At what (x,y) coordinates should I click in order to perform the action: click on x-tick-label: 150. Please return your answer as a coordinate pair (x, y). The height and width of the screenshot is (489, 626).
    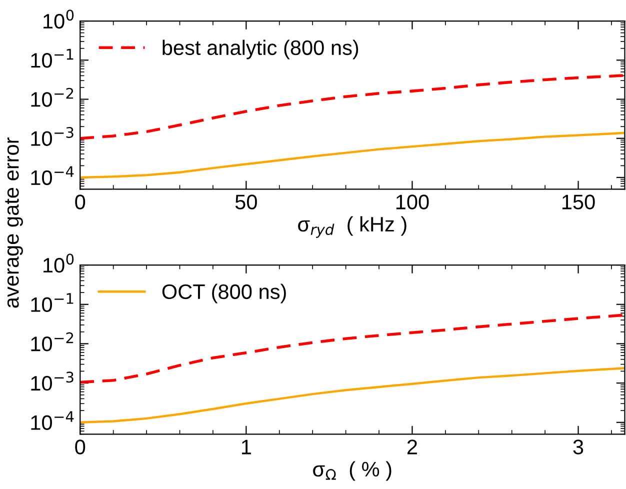
    Looking at the image, I should click on (578, 202).